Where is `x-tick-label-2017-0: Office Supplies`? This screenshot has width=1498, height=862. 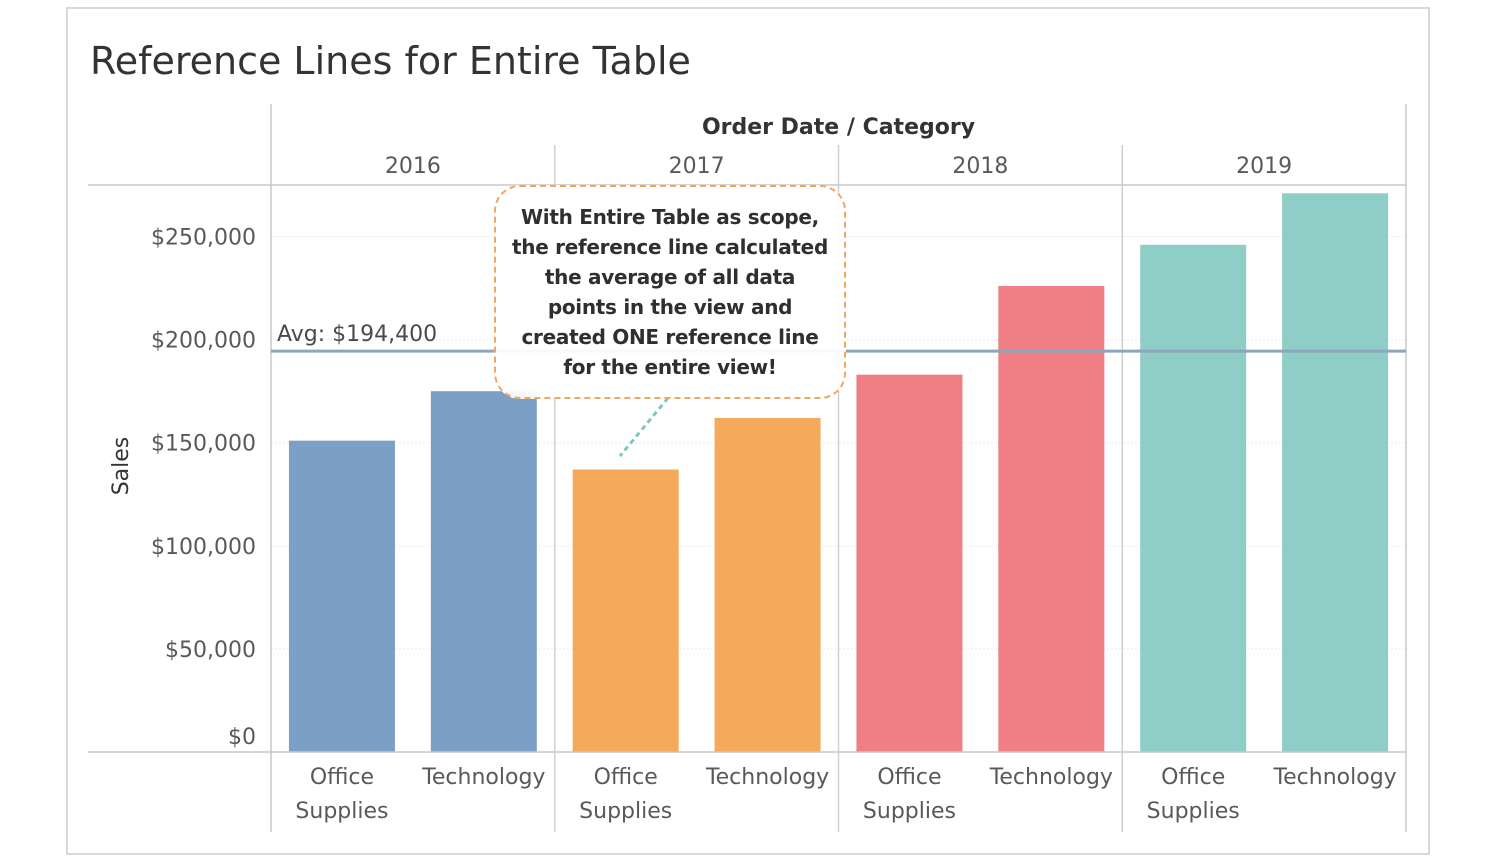
x-tick-label-2017-0: Office Supplies is located at coordinates (625, 794).